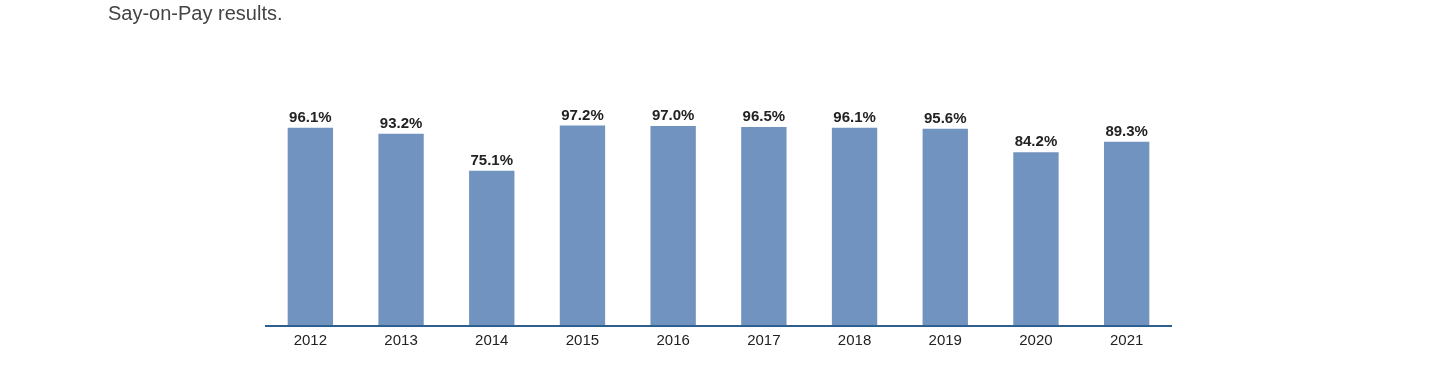 This screenshot has height=375, width=1440. What do you see at coordinates (492, 339) in the screenshot?
I see `x-tick-label: 2014` at bounding box center [492, 339].